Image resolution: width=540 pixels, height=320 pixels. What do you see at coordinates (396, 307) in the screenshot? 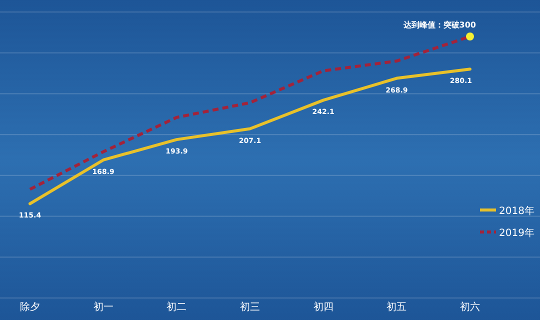
I see `x-tick: 初五` at bounding box center [396, 307].